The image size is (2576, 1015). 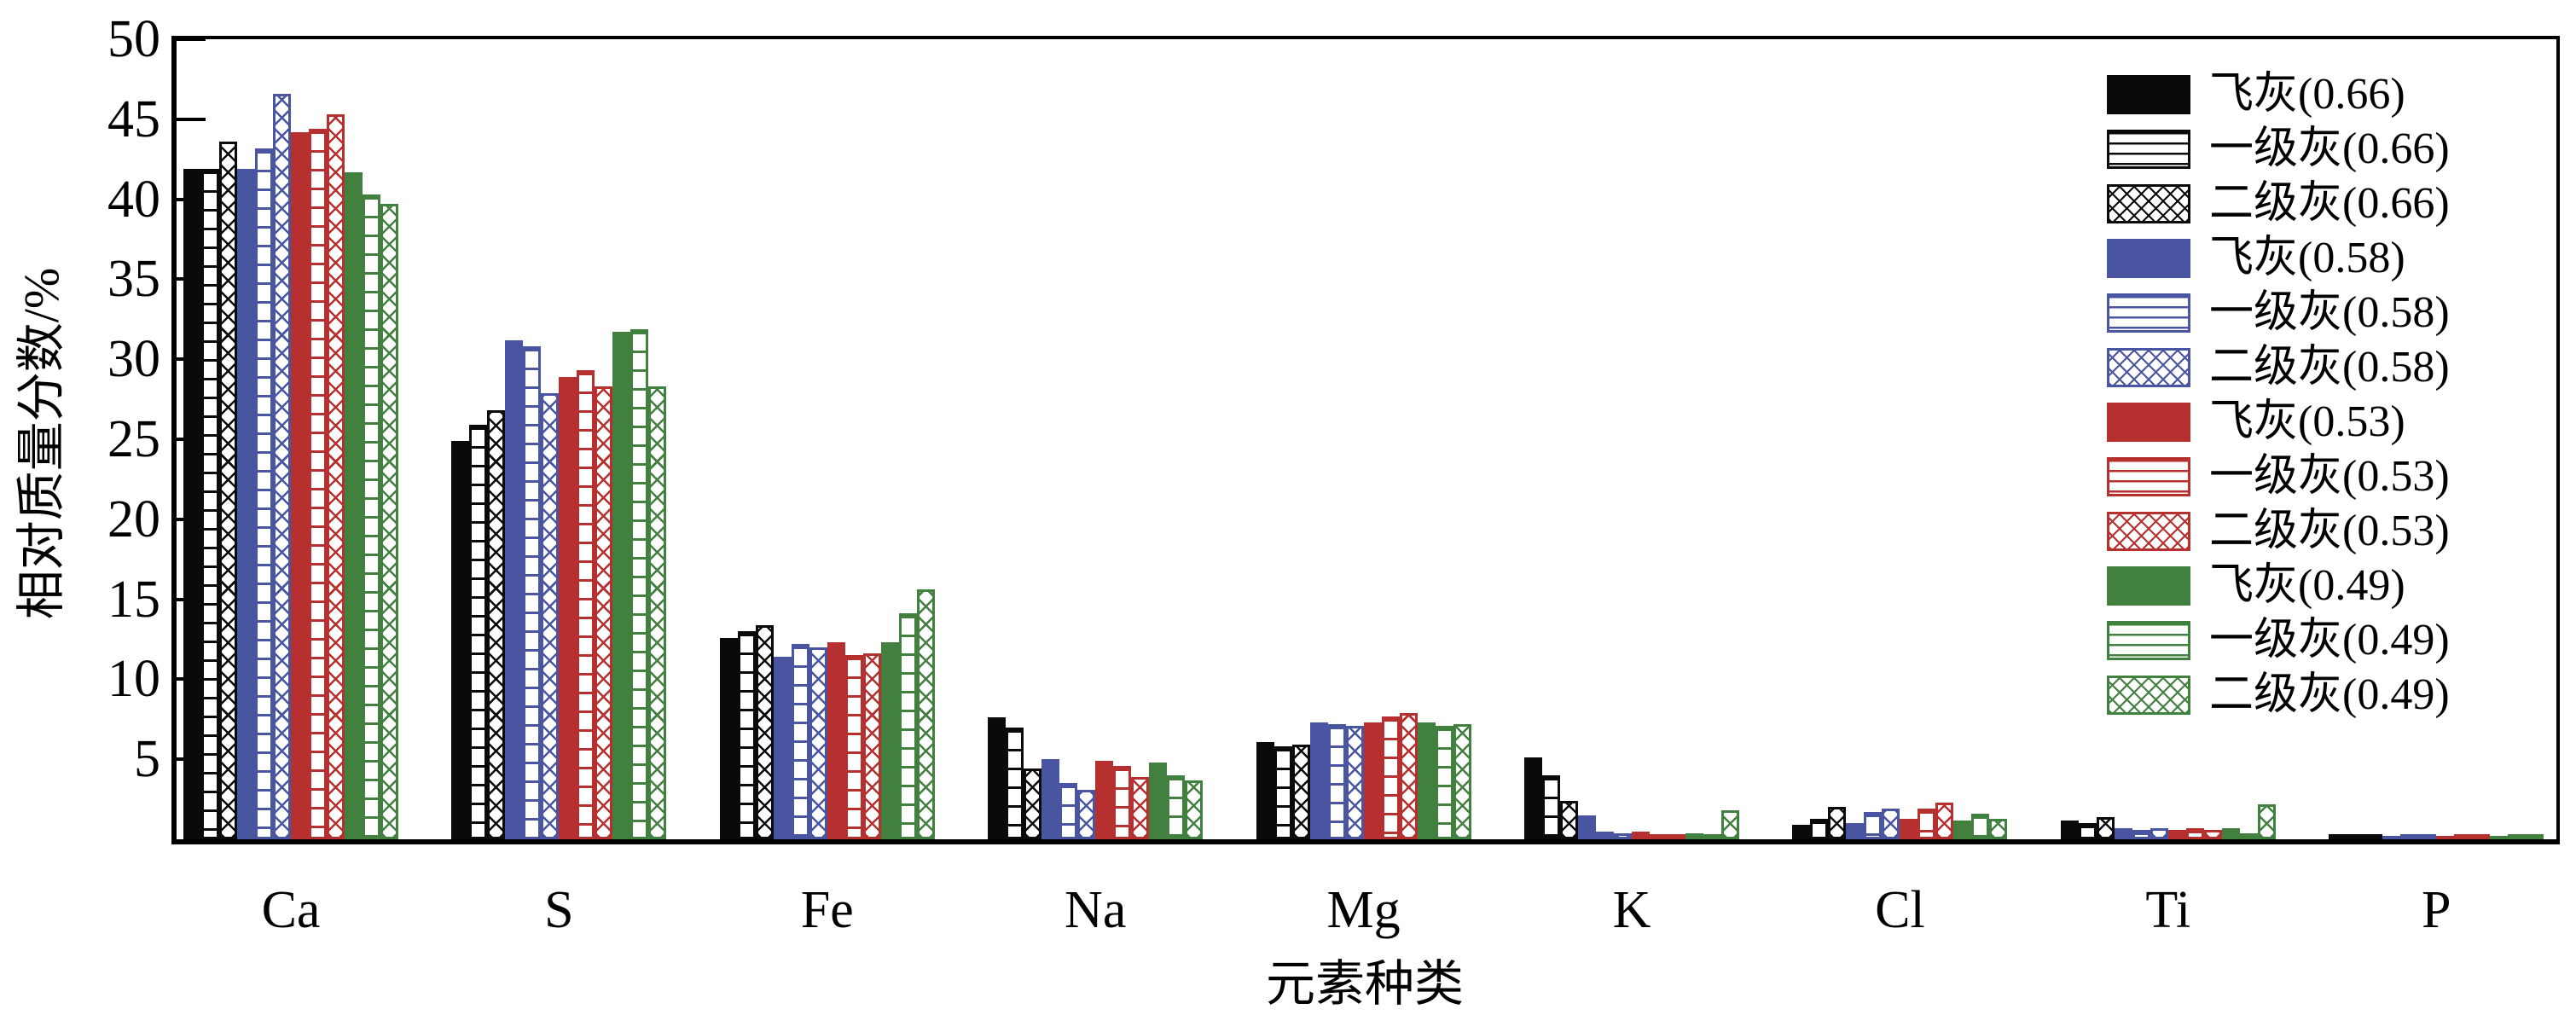 What do you see at coordinates (827, 910) in the screenshot?
I see `x-tick-label: Fe` at bounding box center [827, 910].